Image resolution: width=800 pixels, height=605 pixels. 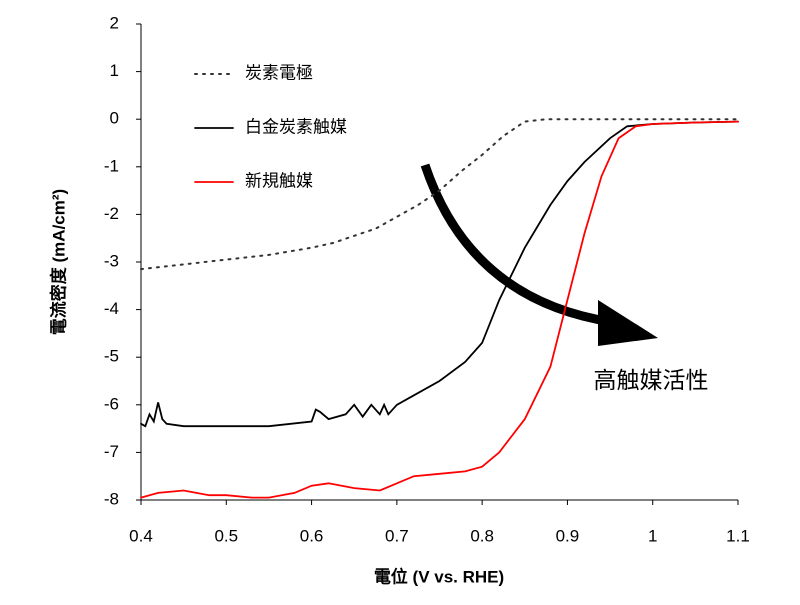 What do you see at coordinates (114, 70) in the screenshot?
I see `y-tick-label: 1` at bounding box center [114, 70].